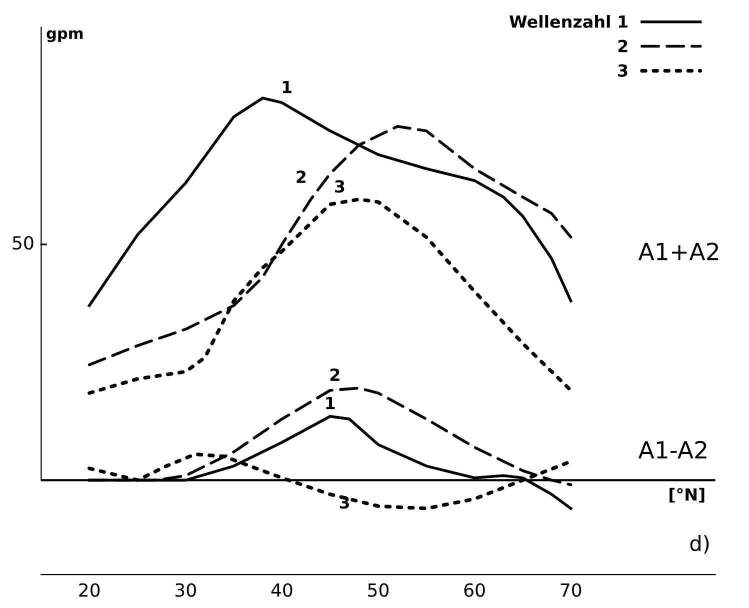 The image size is (749, 608). Describe the element at coordinates (699, 544) in the screenshot. I see `text: d)` at that location.